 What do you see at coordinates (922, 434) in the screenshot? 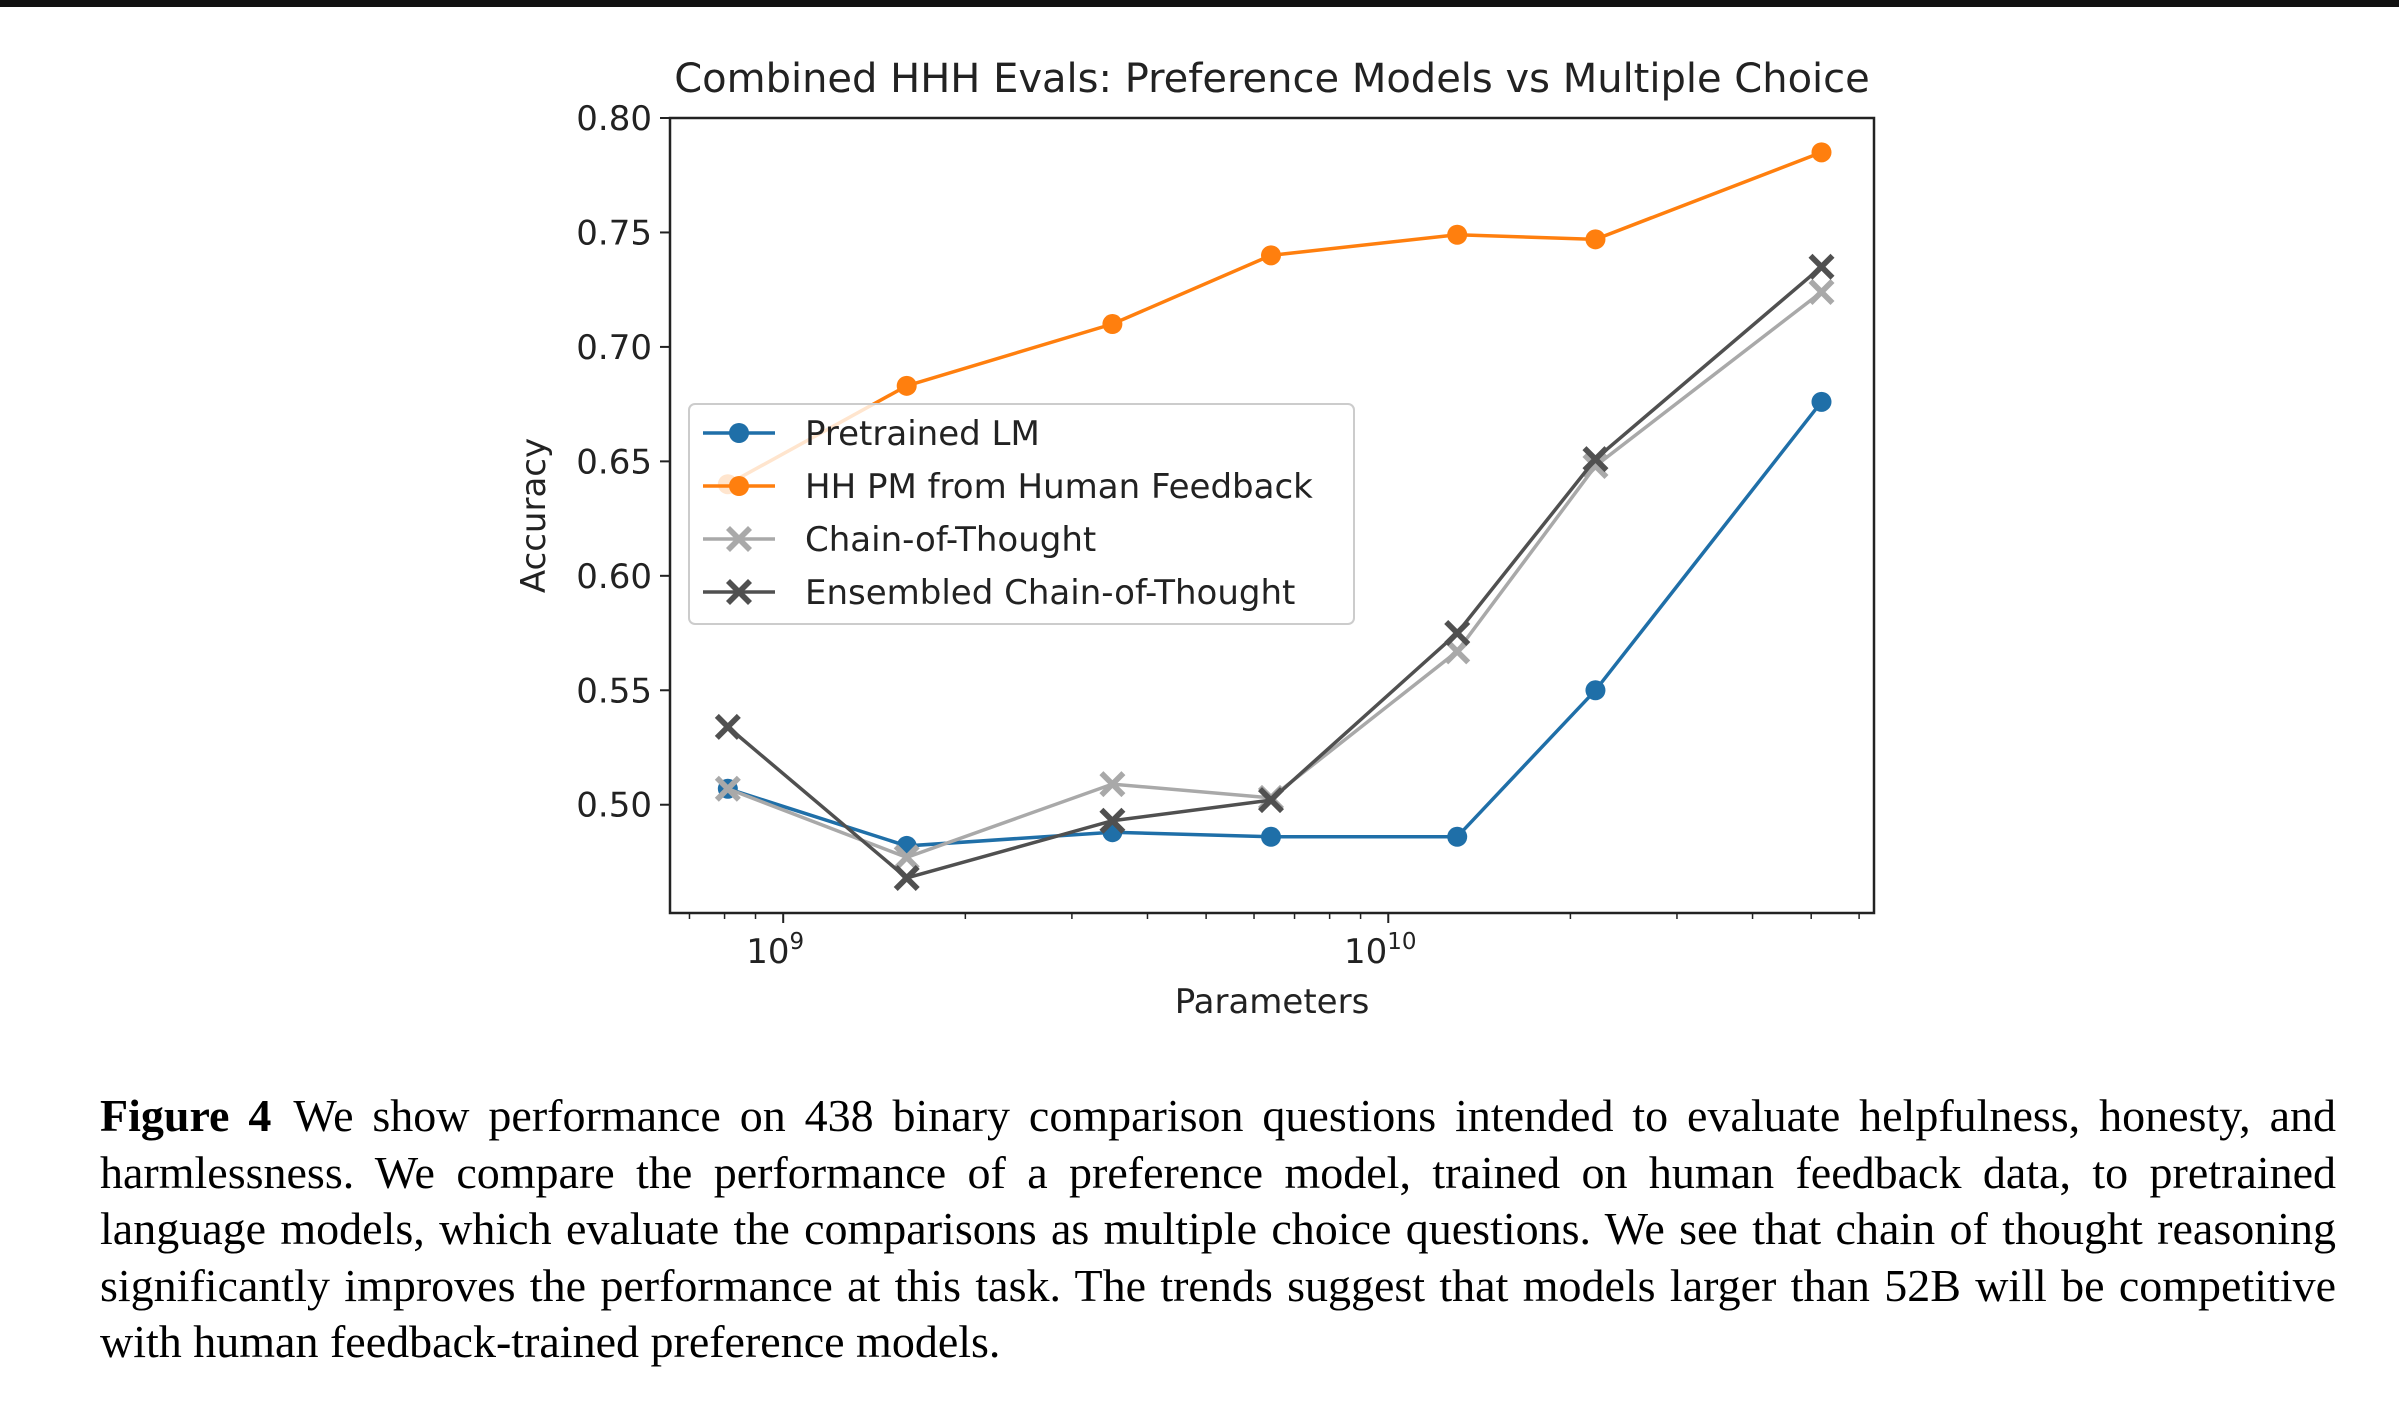
I see `legend-label: Pretrained LM` at bounding box center [922, 434].